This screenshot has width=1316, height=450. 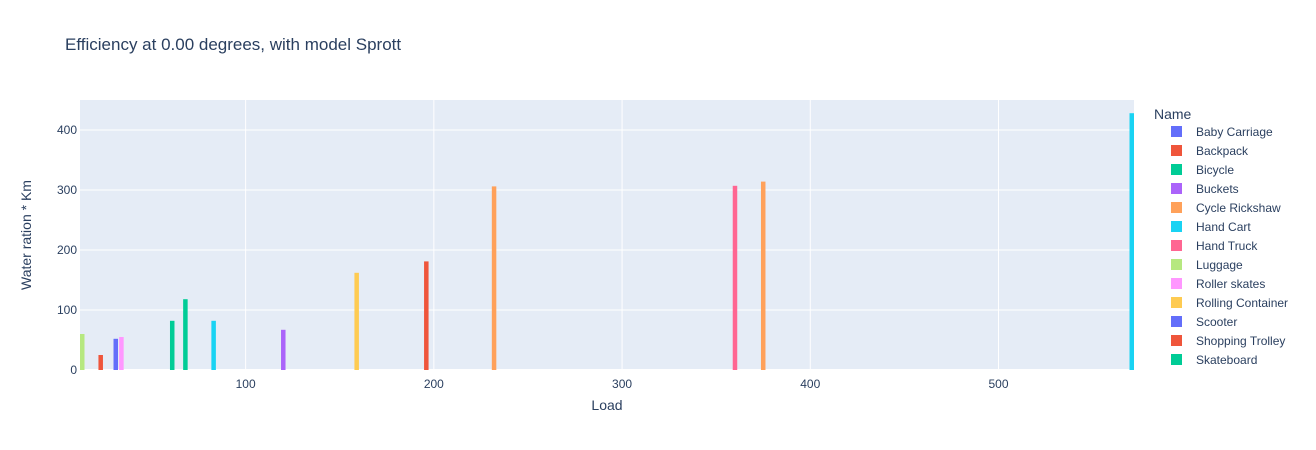 I want to click on y-tick-label: 100, so click(x=67, y=310).